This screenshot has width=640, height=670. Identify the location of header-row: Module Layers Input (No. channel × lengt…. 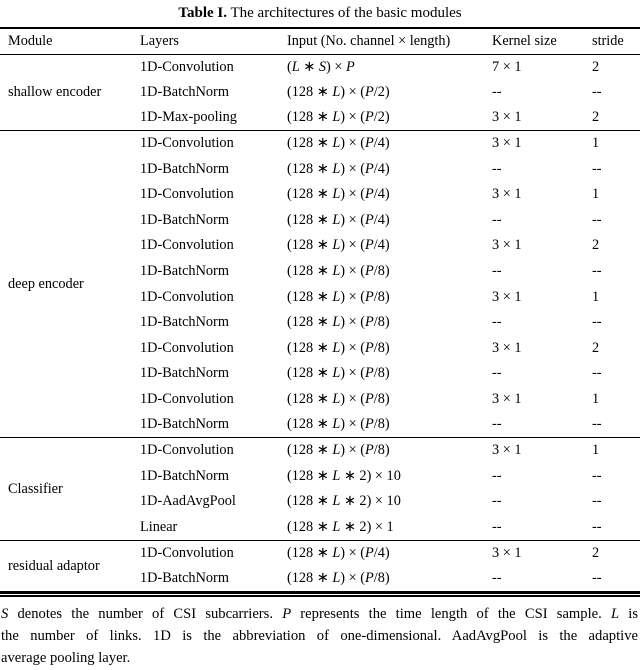
(320, 41).